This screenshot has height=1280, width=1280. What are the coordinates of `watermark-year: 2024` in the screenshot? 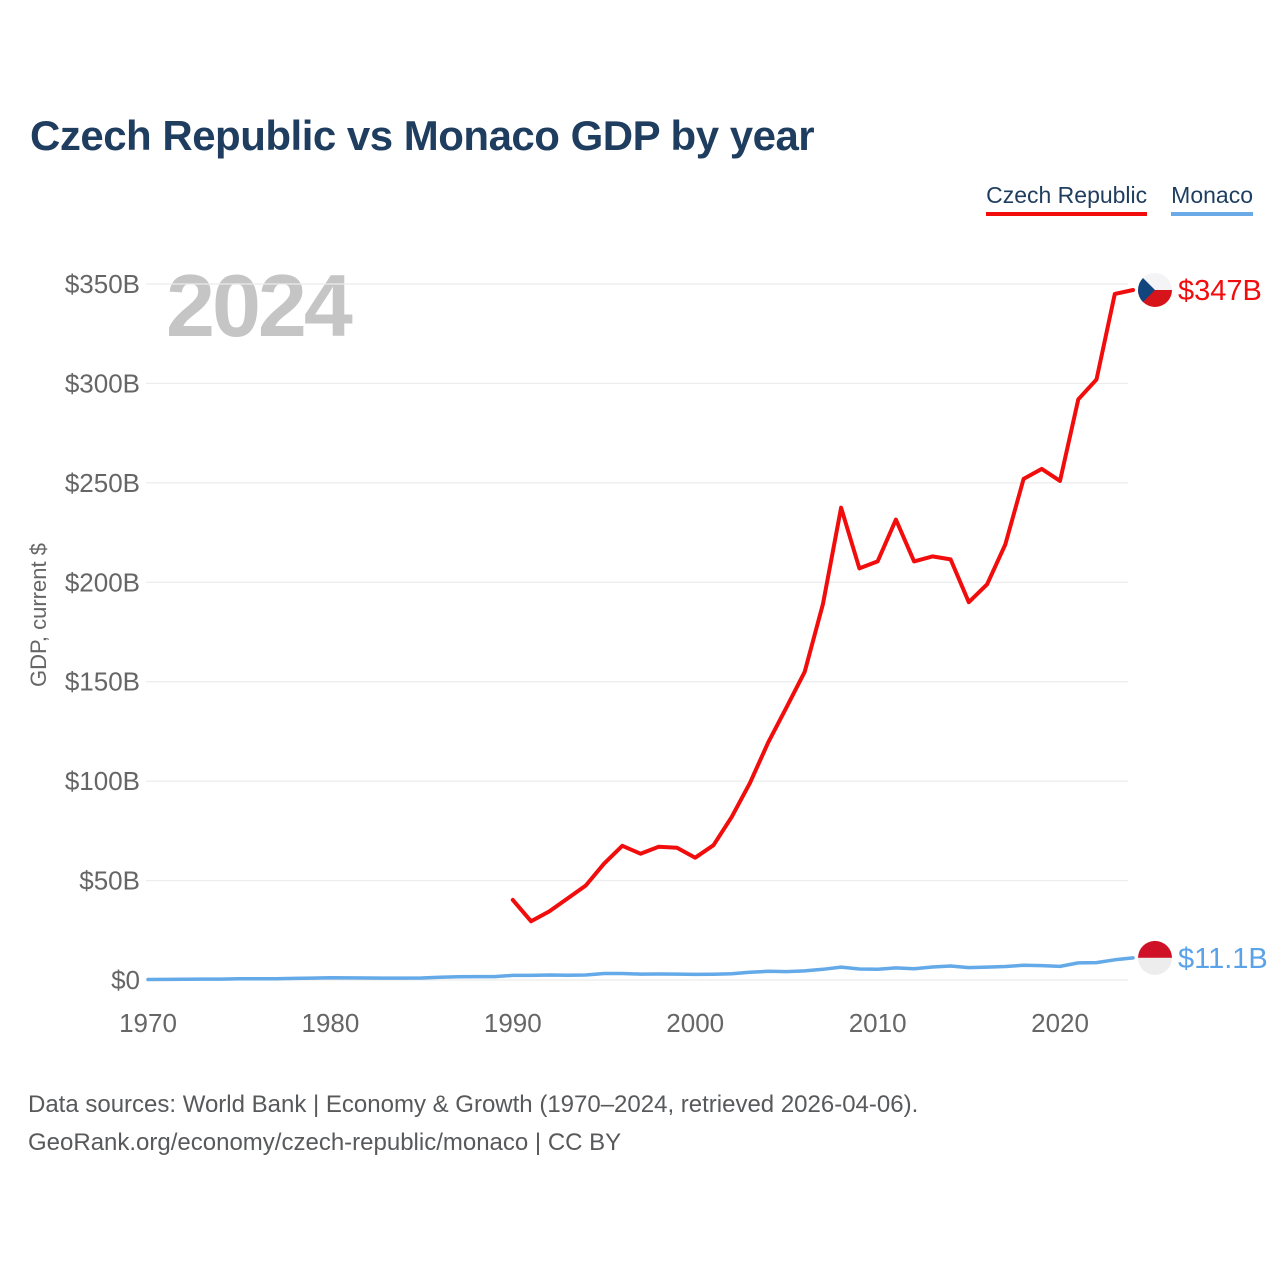 It's located at (259, 305).